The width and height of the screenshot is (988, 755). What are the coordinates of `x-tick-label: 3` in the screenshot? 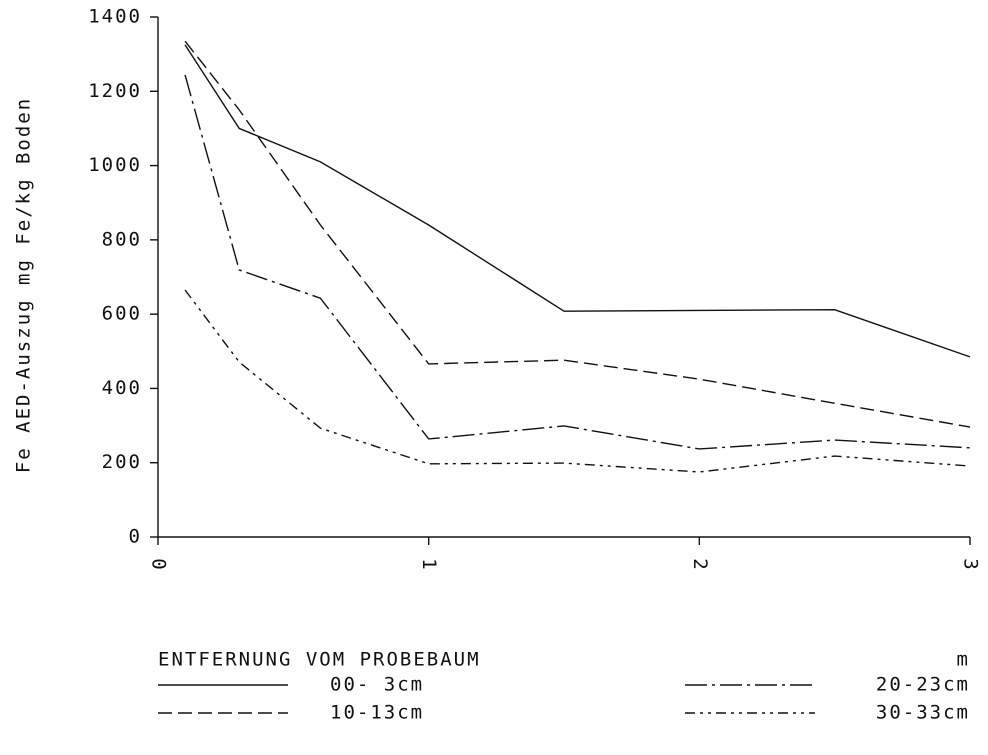 It's located at (971, 564).